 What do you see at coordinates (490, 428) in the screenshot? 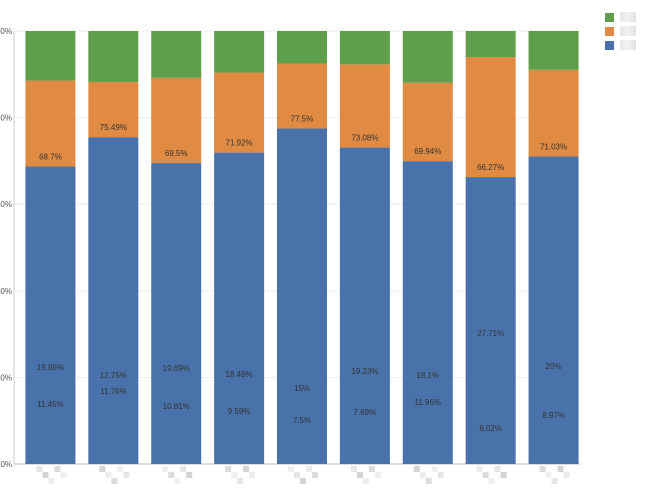
I see `data-label-green: 6.02%` at bounding box center [490, 428].